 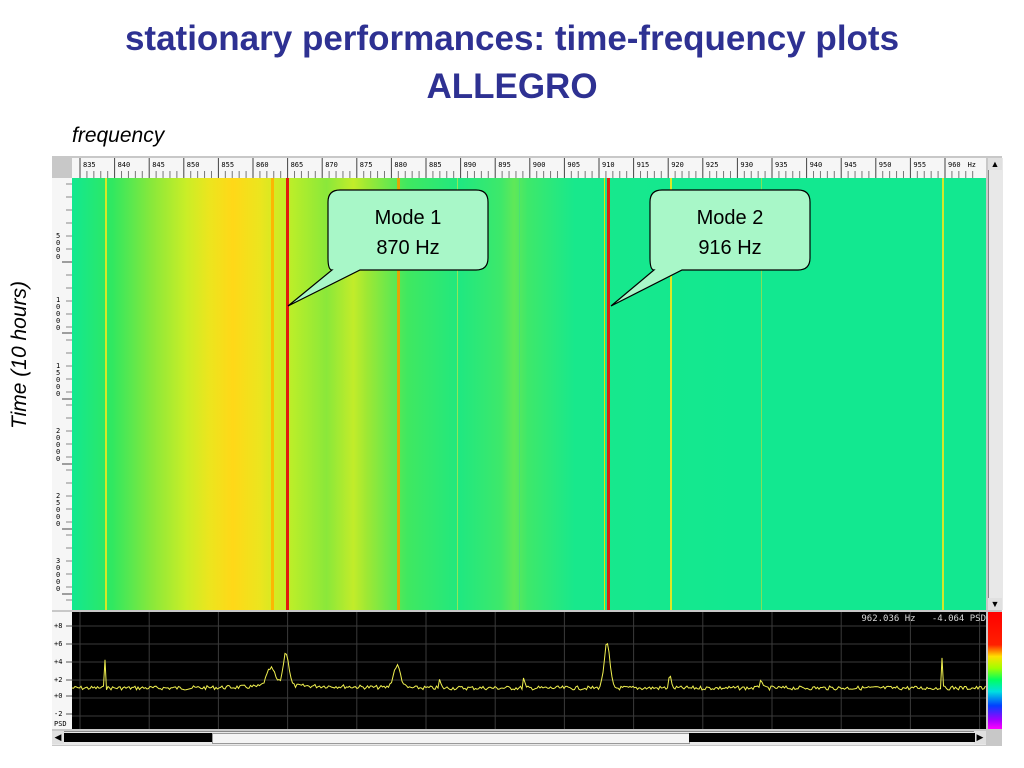 What do you see at coordinates (58, 714) in the screenshot?
I see `psd-tick-label: -2` at bounding box center [58, 714].